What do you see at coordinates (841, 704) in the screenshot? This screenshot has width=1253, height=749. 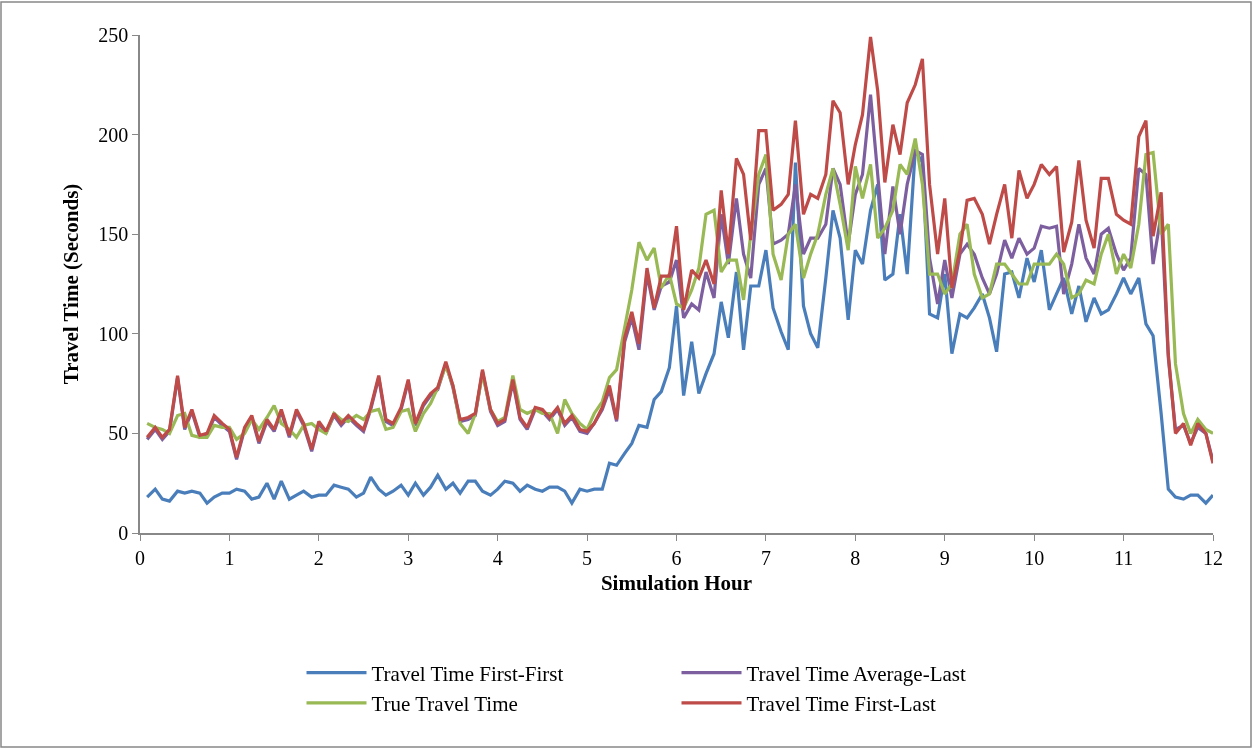 I see `legend-label: Travel Time First-Last` at bounding box center [841, 704].